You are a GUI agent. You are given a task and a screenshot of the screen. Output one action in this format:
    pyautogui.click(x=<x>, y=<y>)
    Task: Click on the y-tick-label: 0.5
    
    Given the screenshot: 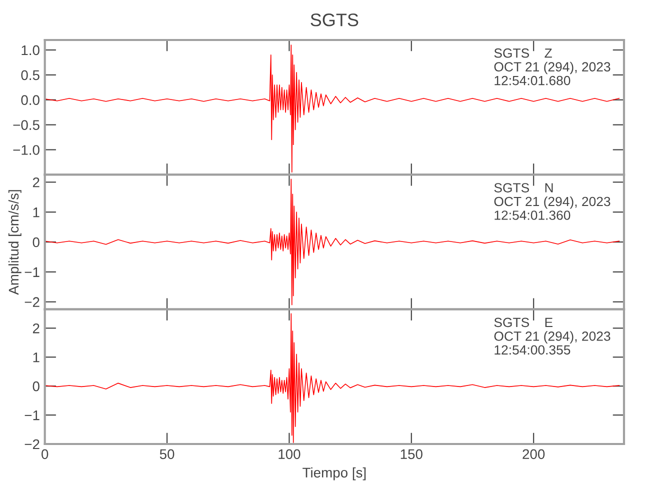 What is the action you would take?
    pyautogui.click(x=30, y=75)
    